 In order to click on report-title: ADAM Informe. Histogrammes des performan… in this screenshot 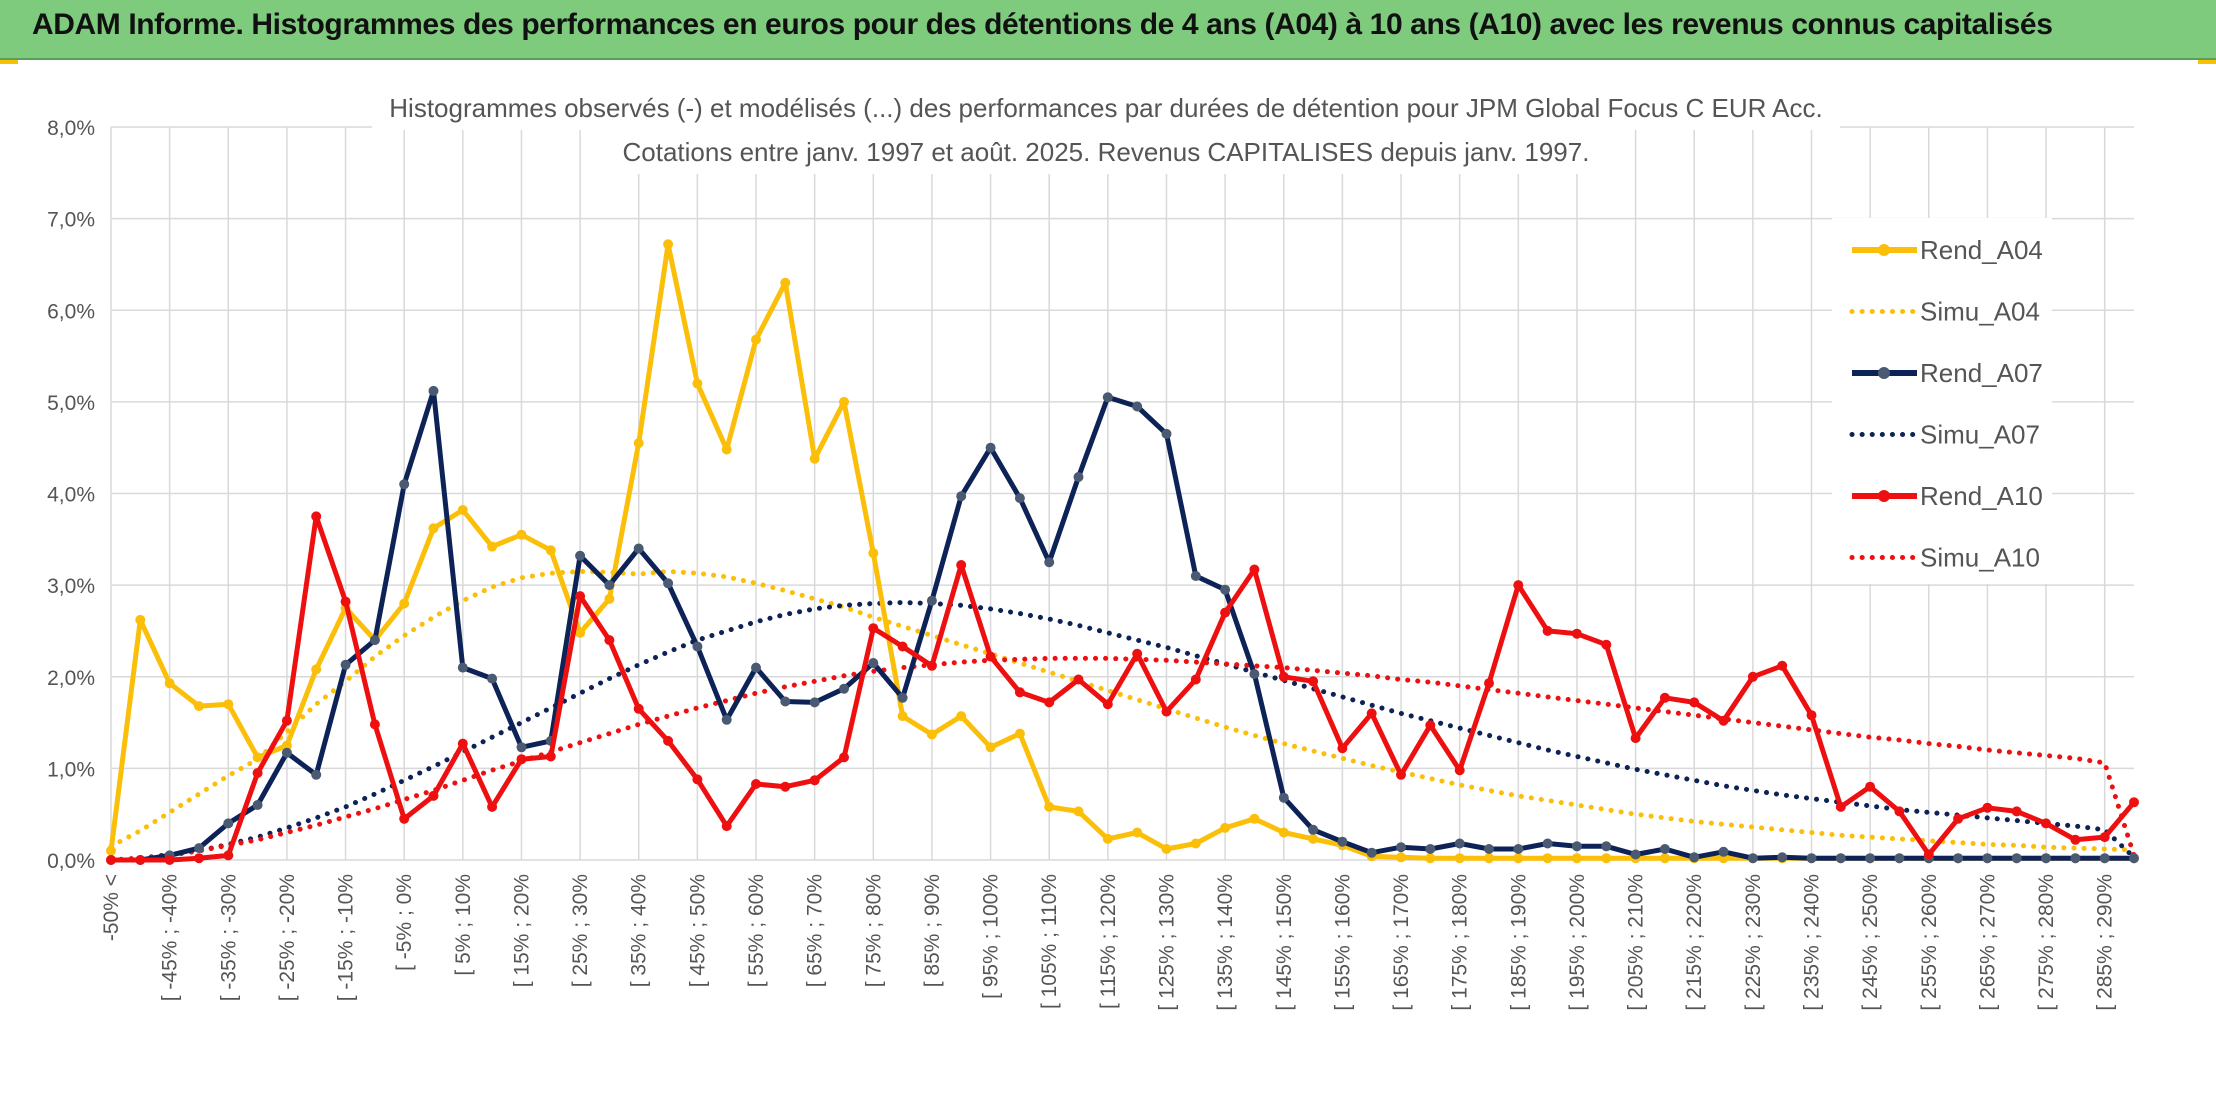, I will do `click(1042, 24)`.